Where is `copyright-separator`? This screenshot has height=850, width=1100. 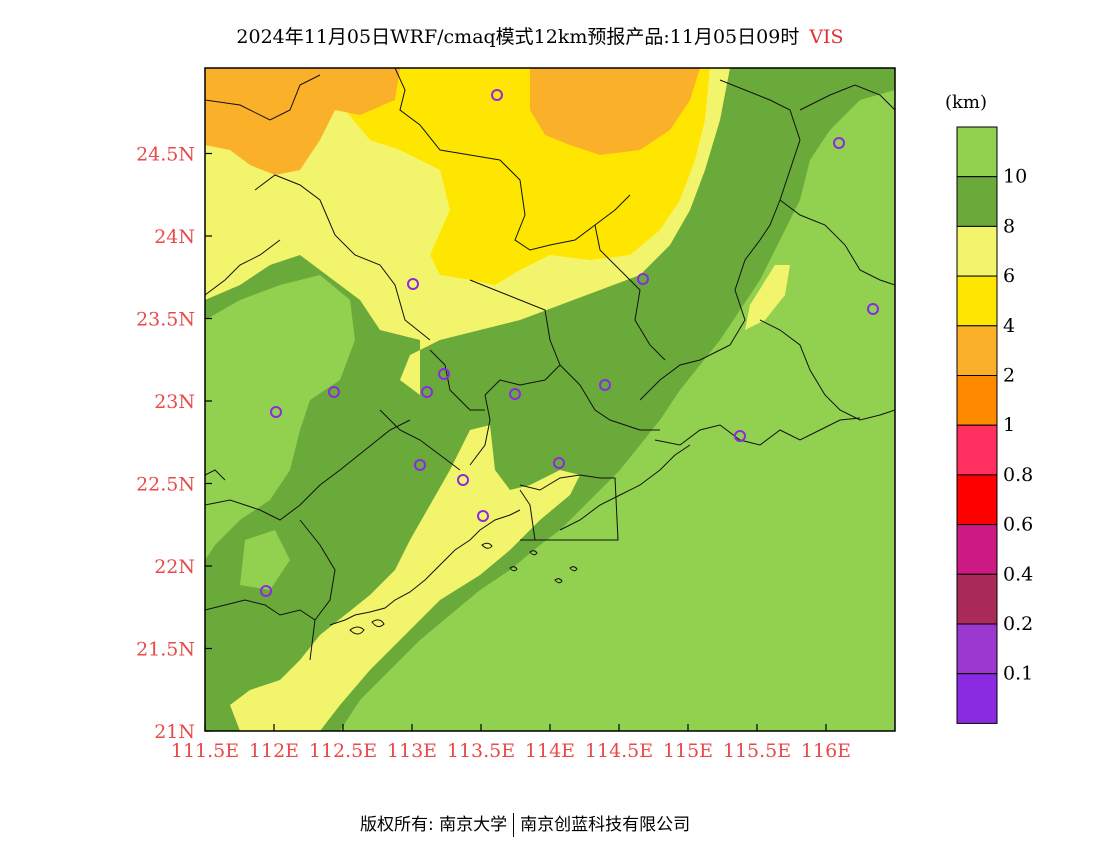 copyright-separator is located at coordinates (514, 825).